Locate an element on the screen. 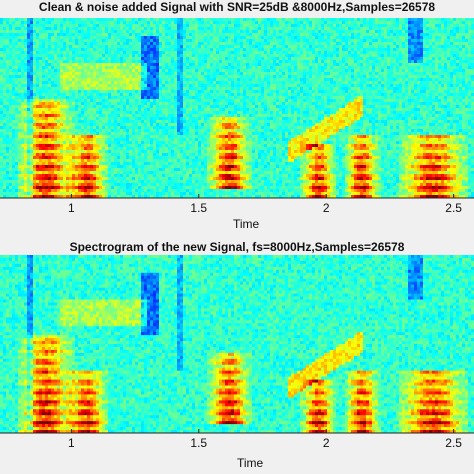  top-x-axis-label: Time is located at coordinates (246, 224).